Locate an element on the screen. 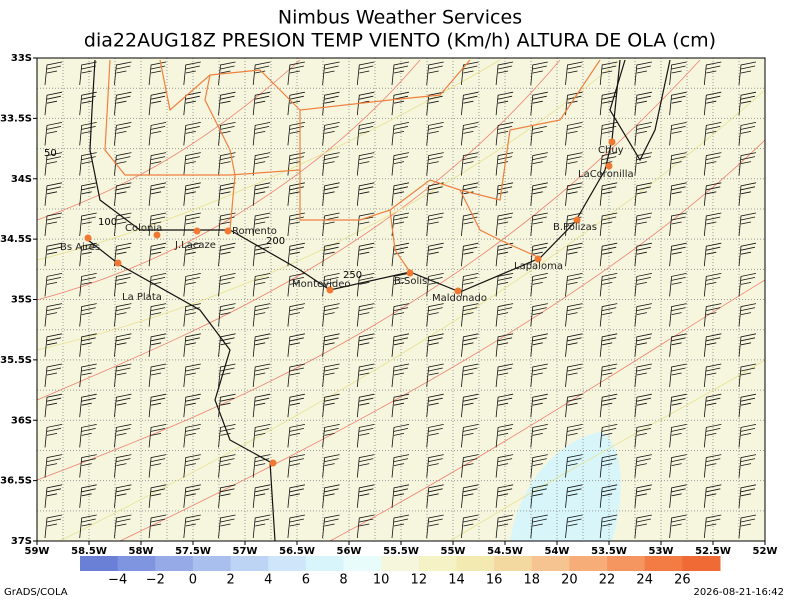 The height and width of the screenshot is (600, 800). lon-label: 53.5W is located at coordinates (609, 551).